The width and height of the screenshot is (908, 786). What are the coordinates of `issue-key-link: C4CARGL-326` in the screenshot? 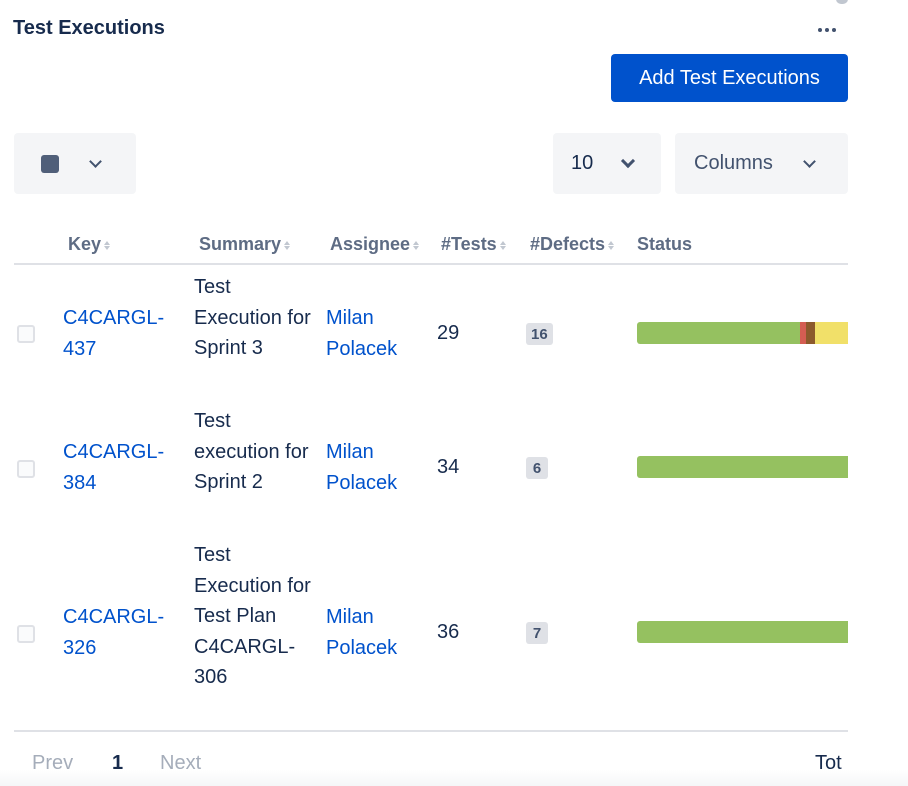 It's located at (114, 632).